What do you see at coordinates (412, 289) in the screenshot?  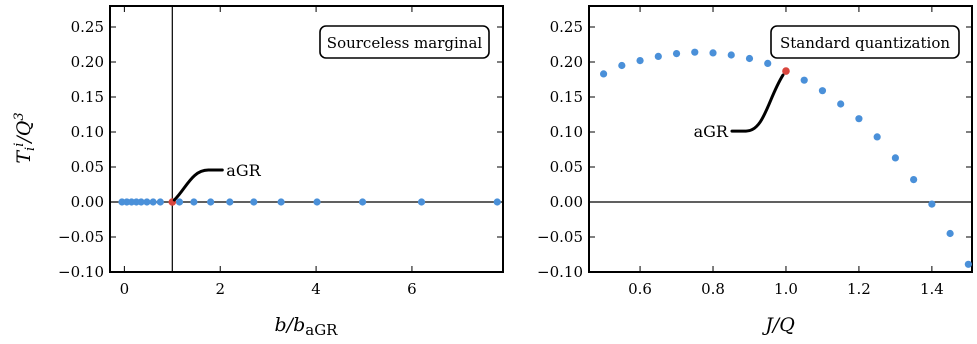 I see `left-x-tick-label: 6` at bounding box center [412, 289].